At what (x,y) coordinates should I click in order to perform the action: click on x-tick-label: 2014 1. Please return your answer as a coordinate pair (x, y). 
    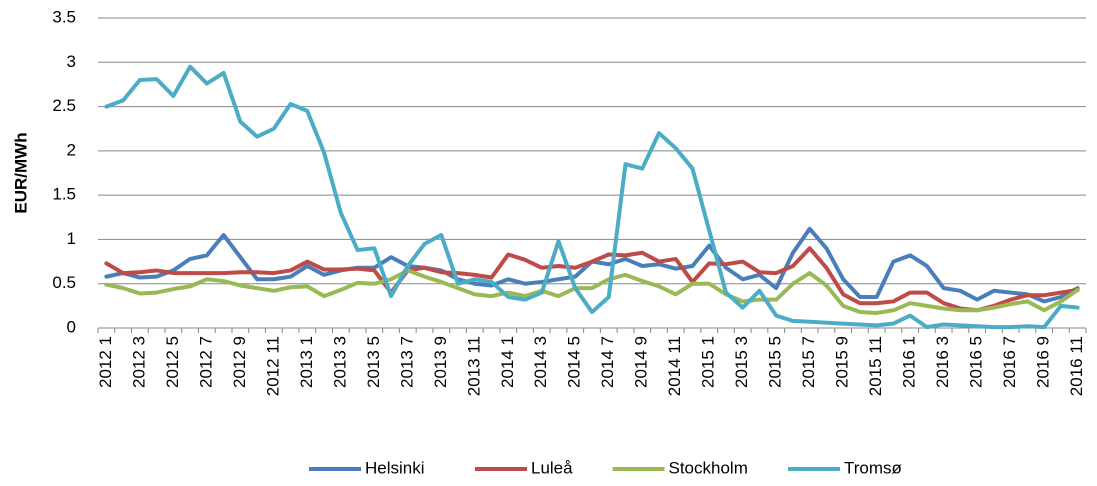
    Looking at the image, I should click on (507, 362).